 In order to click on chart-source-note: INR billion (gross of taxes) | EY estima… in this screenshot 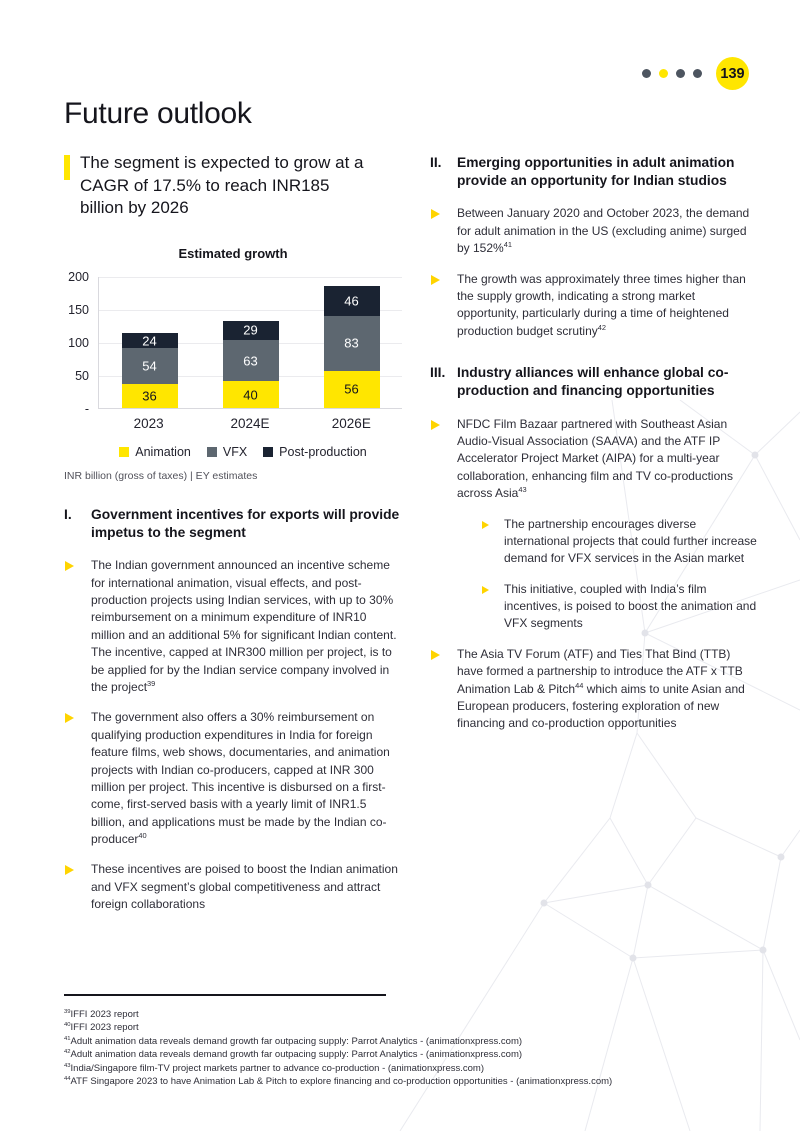, I will do `click(161, 475)`.